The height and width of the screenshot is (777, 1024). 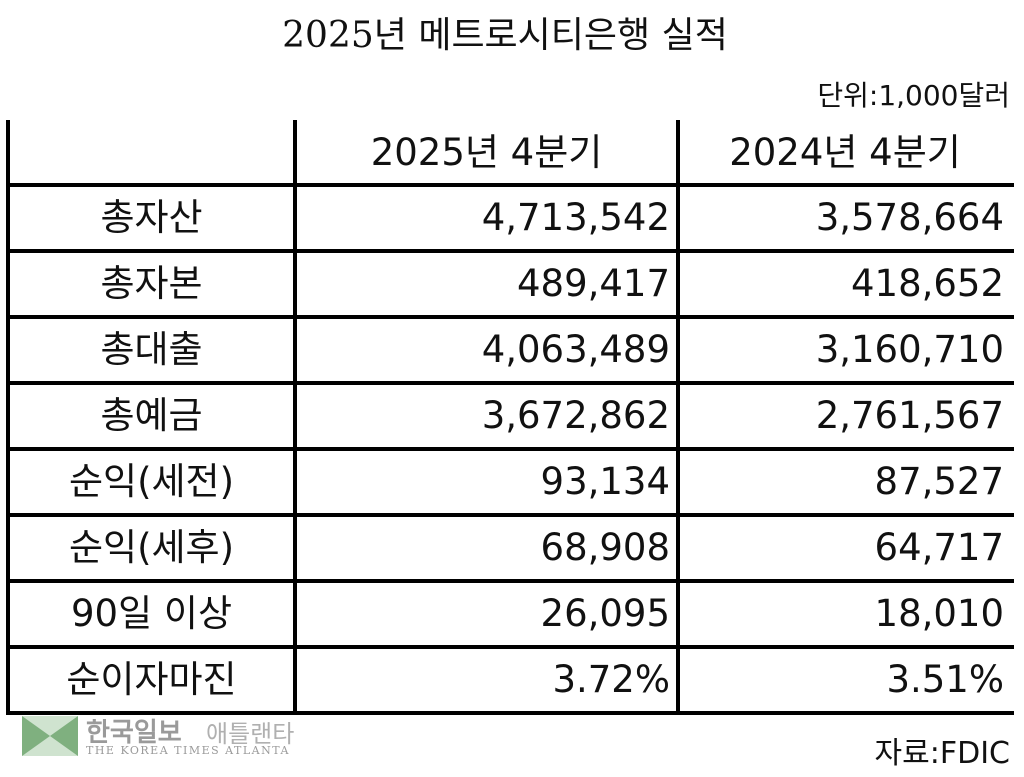 What do you see at coordinates (909, 217) in the screenshot?
I see `value-cell: 3,578,664` at bounding box center [909, 217].